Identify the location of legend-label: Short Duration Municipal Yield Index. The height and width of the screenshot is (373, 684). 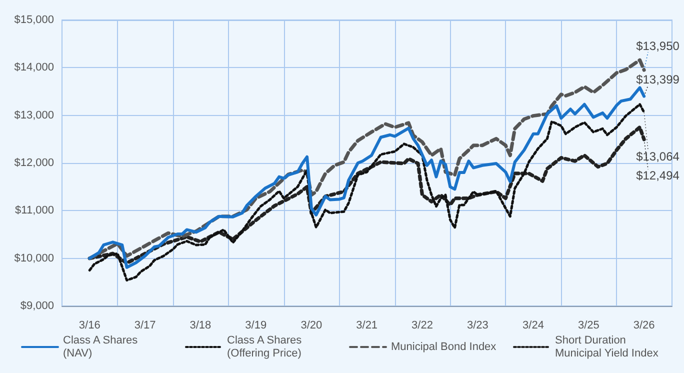
(607, 347).